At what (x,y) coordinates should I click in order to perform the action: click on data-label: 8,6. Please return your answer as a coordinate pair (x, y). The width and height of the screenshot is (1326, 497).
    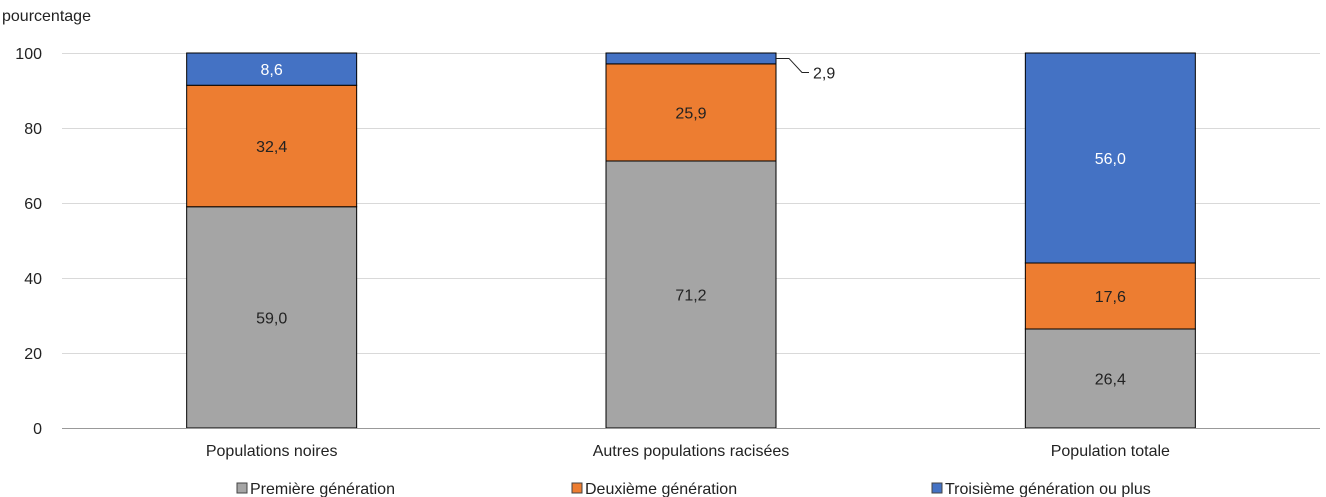
    Looking at the image, I should click on (272, 70).